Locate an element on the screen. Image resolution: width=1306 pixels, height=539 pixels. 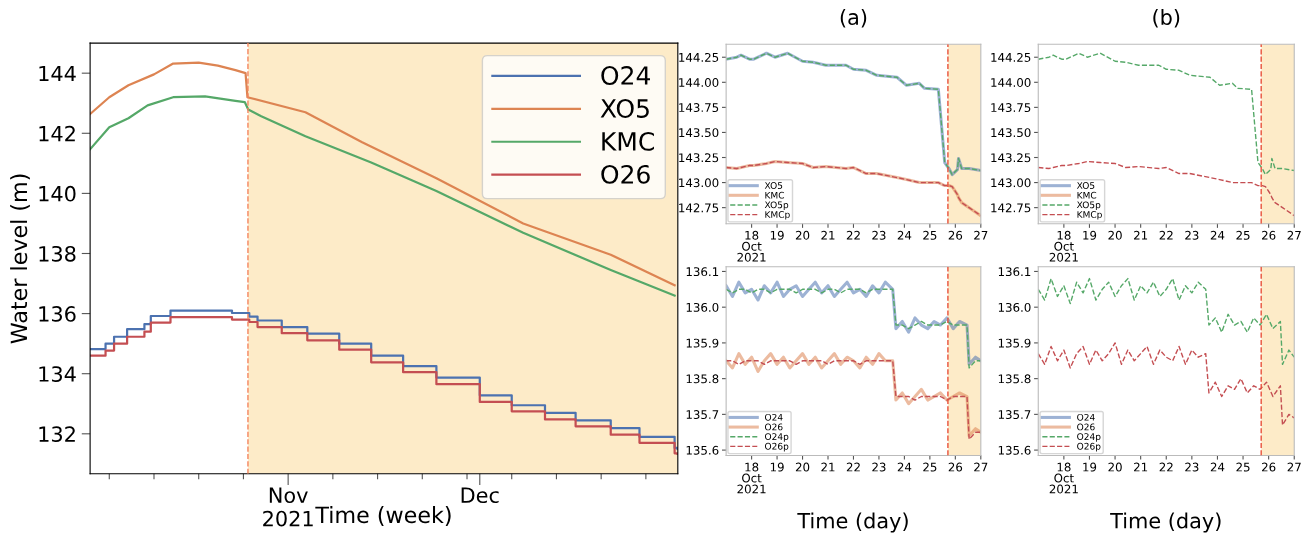
y-tick-label: 140 is located at coordinates (57, 193).